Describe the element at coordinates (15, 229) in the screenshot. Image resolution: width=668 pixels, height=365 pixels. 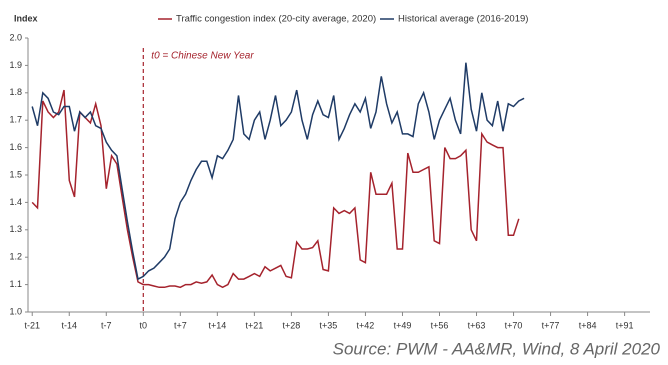
I see `y-tick-label: 1.3` at that location.